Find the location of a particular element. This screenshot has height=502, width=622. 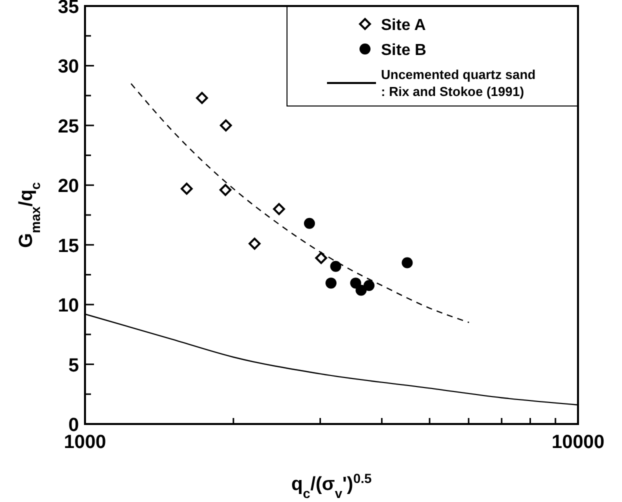

legend-label: Site A is located at coordinates (403, 25).